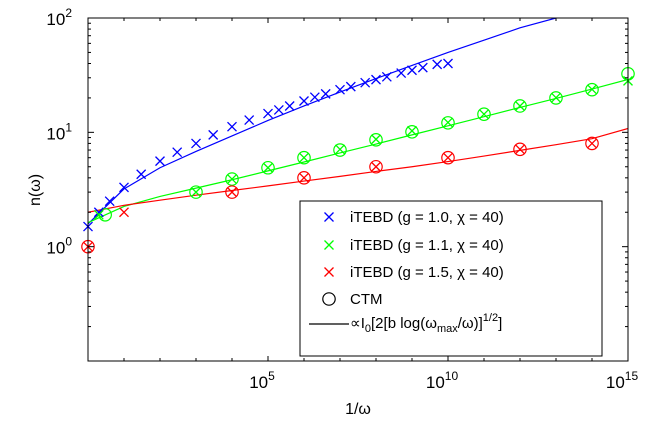  What do you see at coordinates (427, 245) in the screenshot?
I see `legend-label-series-1: iTEBD (g = 1.1, χ = 40)` at bounding box center [427, 245].